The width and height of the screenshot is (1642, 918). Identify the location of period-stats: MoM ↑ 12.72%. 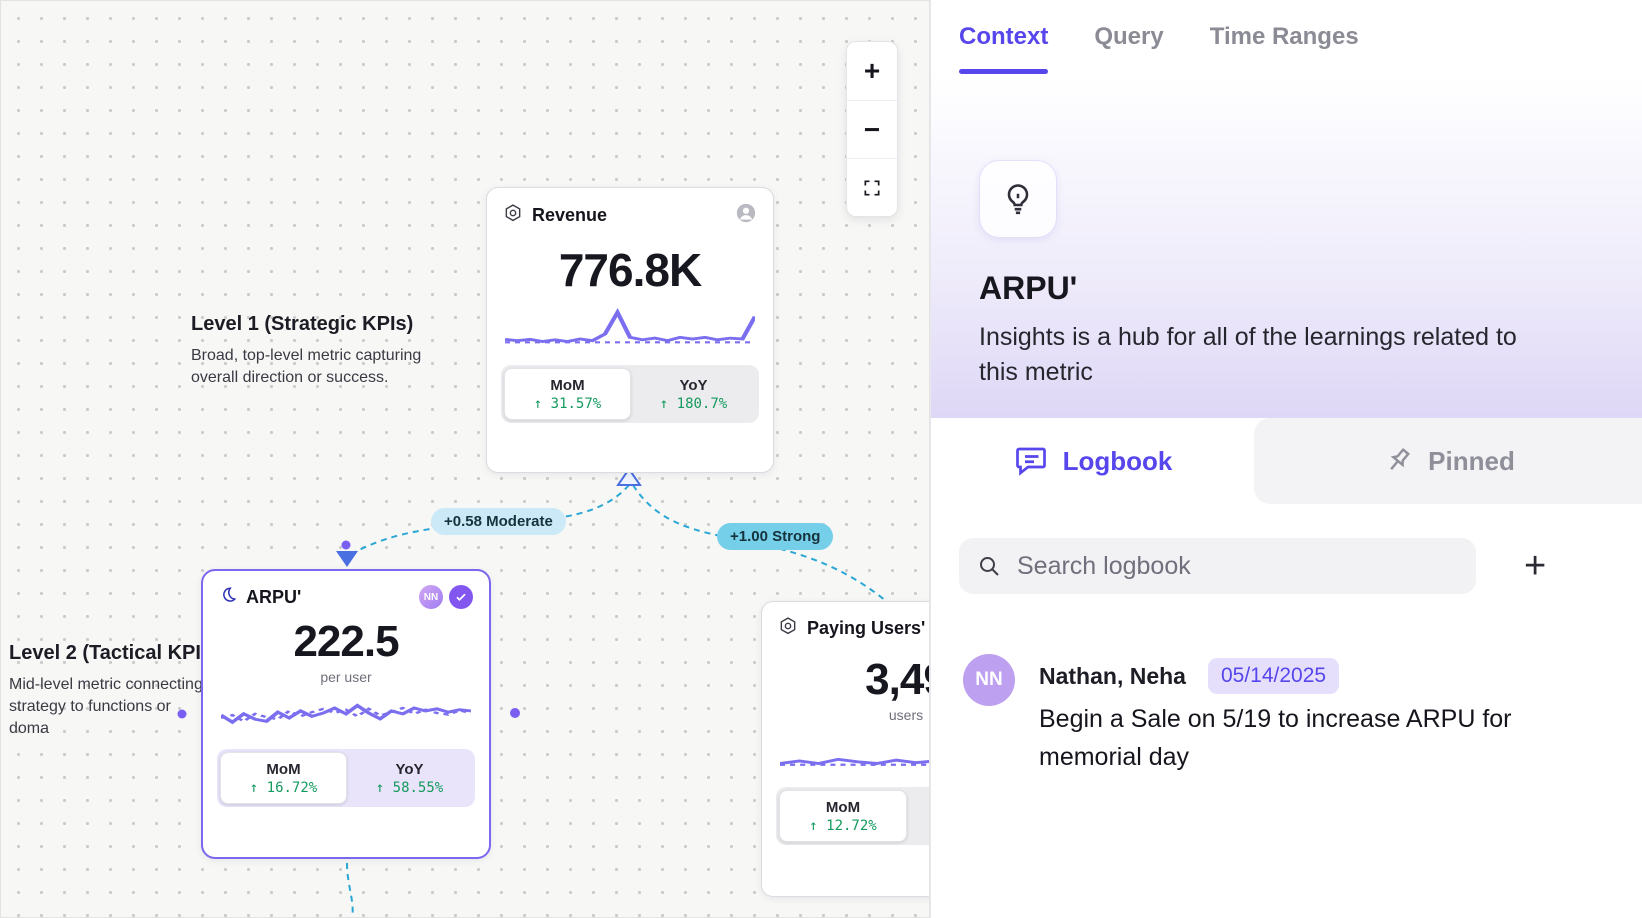
(852, 816).